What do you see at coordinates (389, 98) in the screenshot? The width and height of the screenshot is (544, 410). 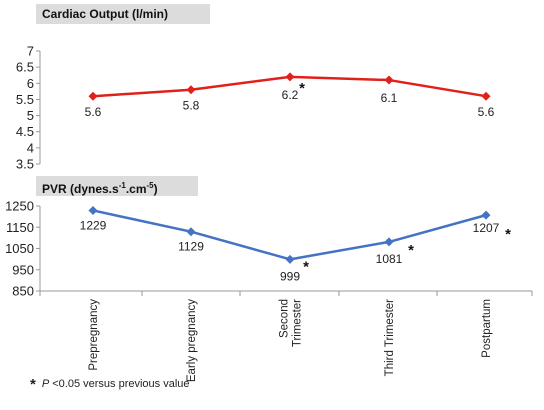 I see `data-label: 6.1` at bounding box center [389, 98].